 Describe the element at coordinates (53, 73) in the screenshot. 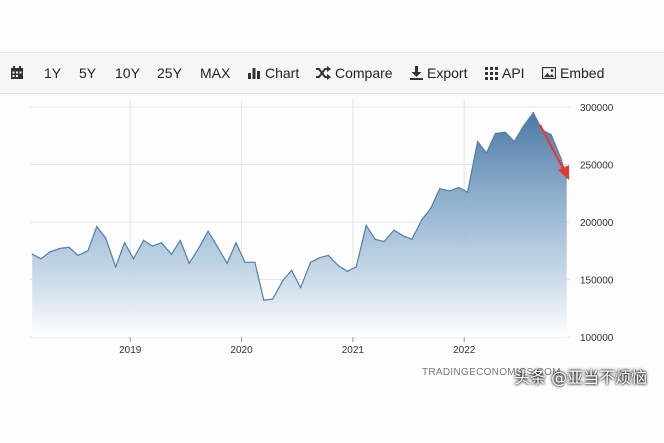

I see `range-1y-button: 1Y` at that location.